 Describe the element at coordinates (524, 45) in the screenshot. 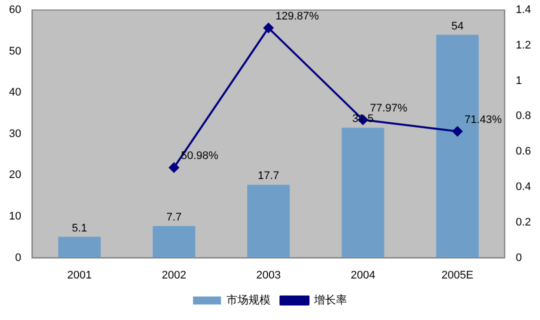

I see `y2-tick-label: 1.2` at that location.